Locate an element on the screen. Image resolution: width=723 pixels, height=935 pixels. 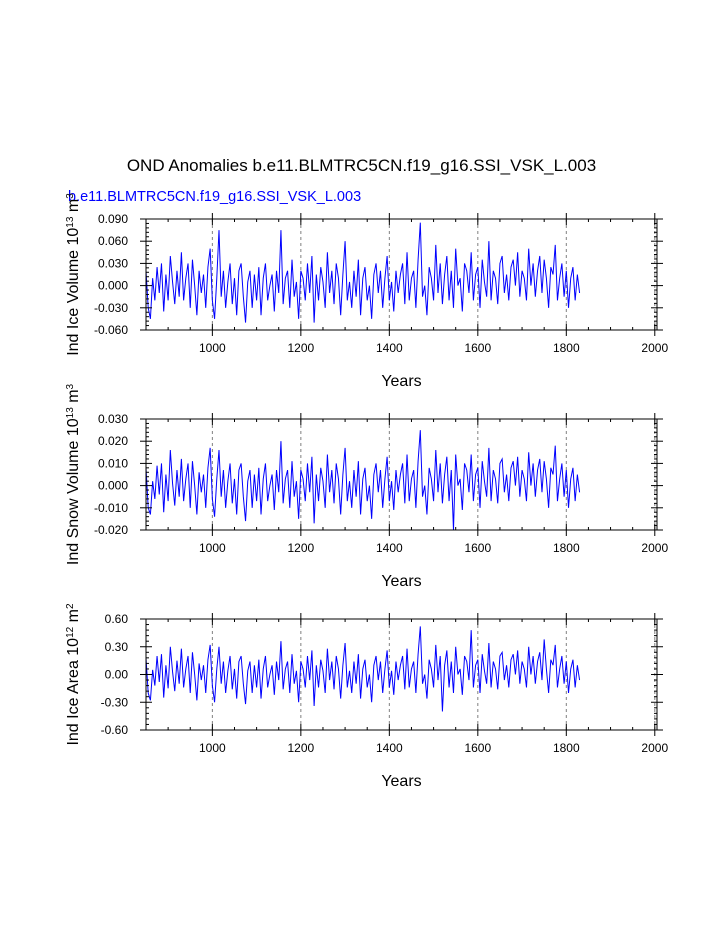
y-tick-label: -0.30 is located at coordinates (115, 702).